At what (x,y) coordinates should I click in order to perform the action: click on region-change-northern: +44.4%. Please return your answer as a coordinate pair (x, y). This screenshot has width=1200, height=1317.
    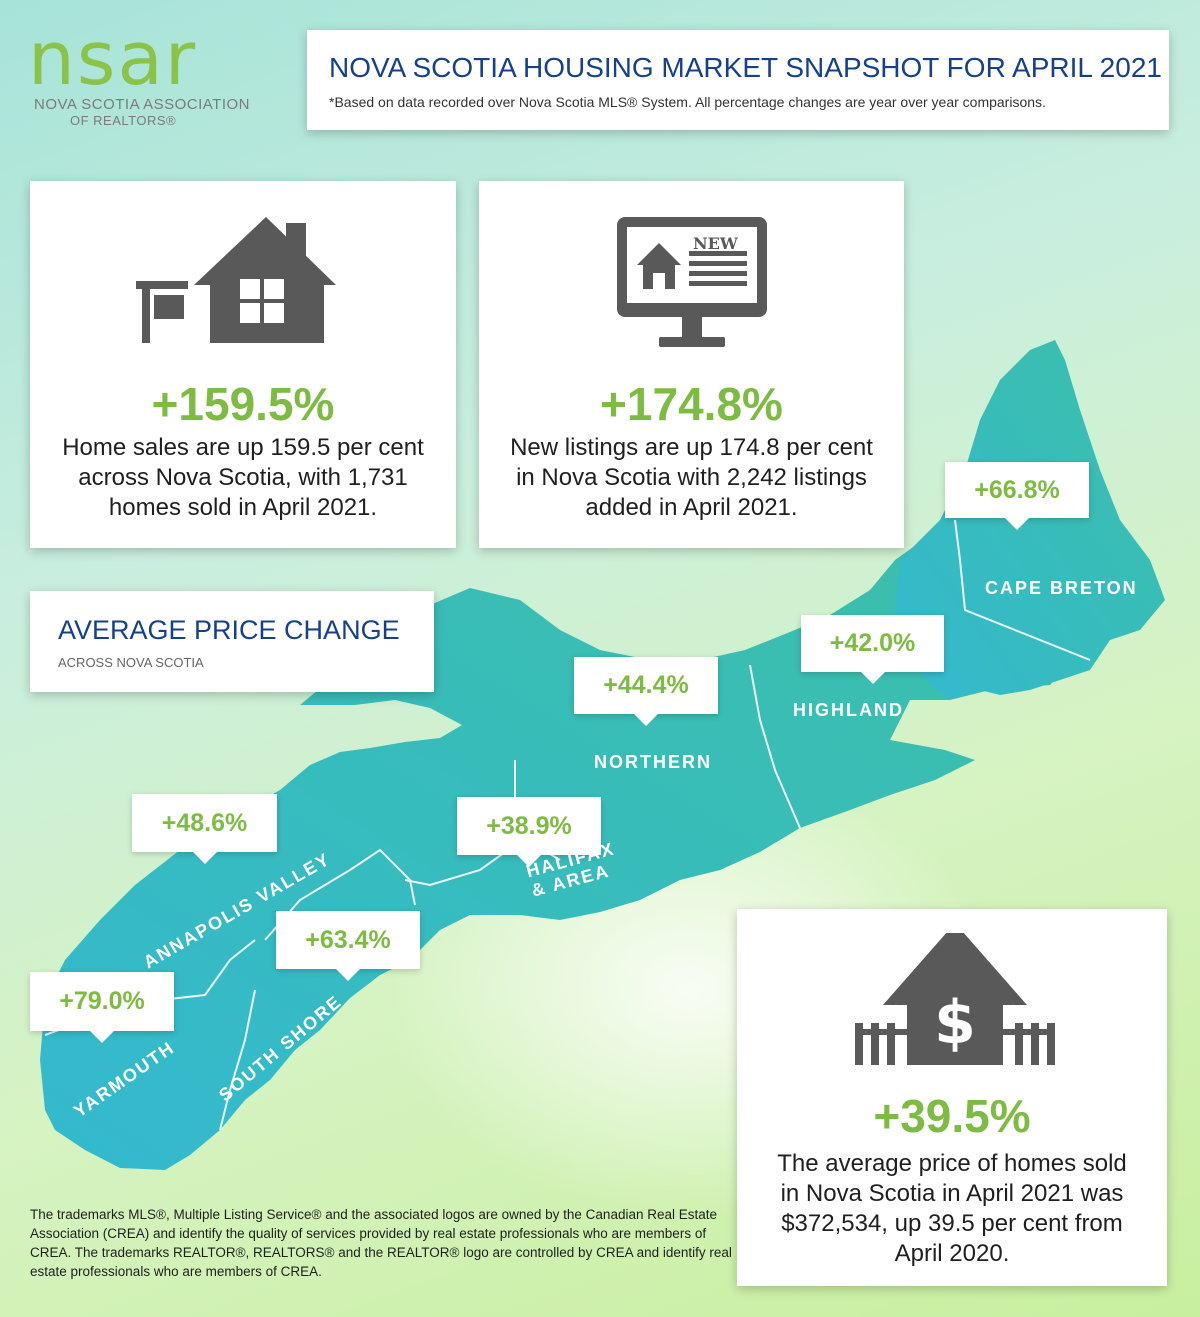
    Looking at the image, I should click on (646, 691).